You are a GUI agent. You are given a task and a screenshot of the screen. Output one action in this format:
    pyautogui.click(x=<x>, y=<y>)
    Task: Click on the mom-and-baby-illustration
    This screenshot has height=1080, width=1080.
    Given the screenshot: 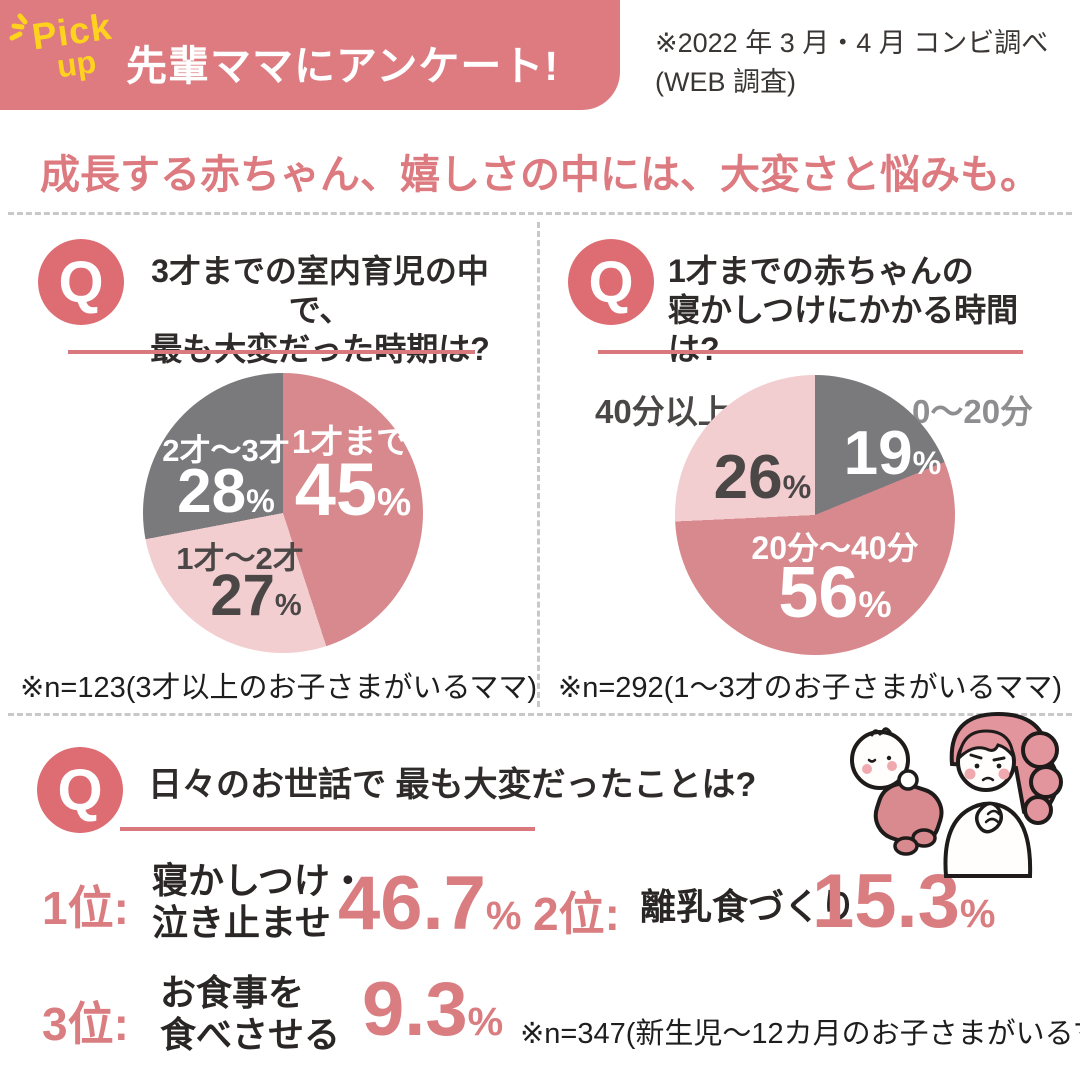 What is the action you would take?
    pyautogui.click(x=956, y=794)
    